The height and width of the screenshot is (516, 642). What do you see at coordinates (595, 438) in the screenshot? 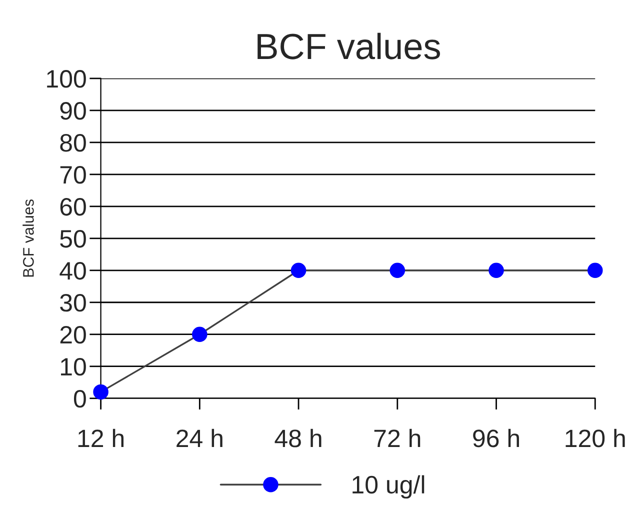
I see `x-tick-label: 120 h` at bounding box center [595, 438].